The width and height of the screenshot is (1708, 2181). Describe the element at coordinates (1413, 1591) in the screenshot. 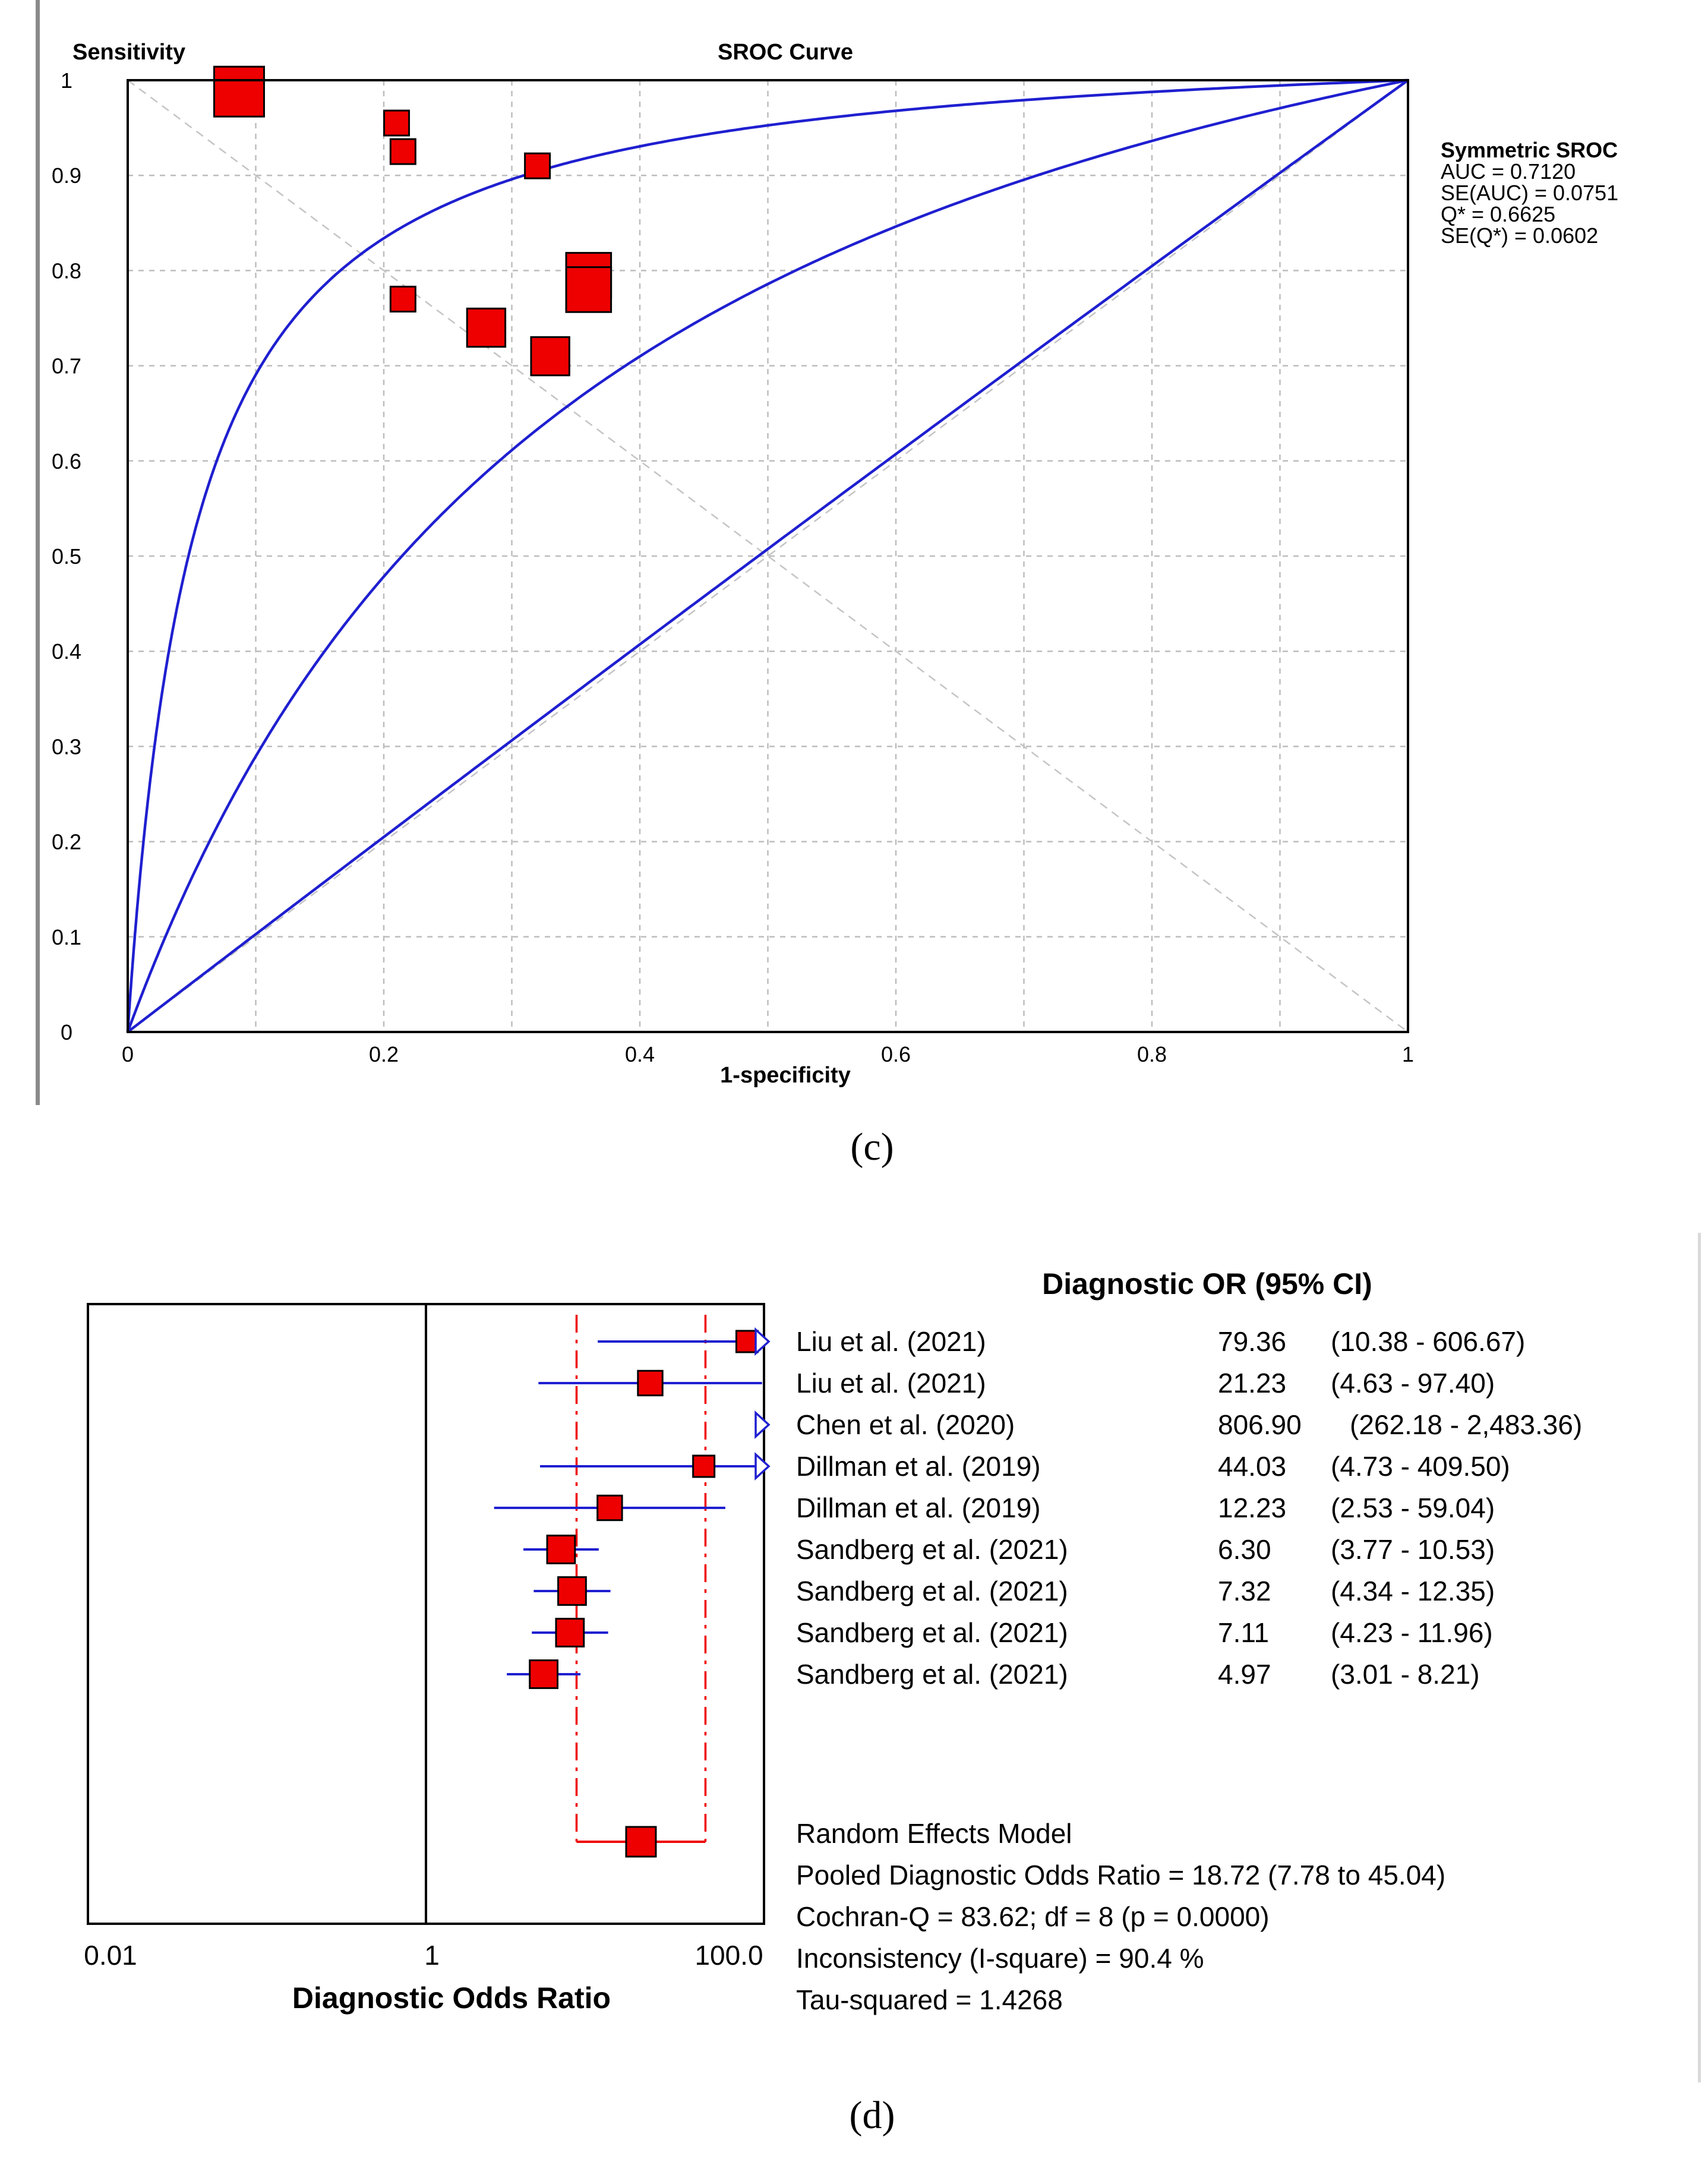

I see `study-ci-value: (4.34 - 12.35)` at that location.